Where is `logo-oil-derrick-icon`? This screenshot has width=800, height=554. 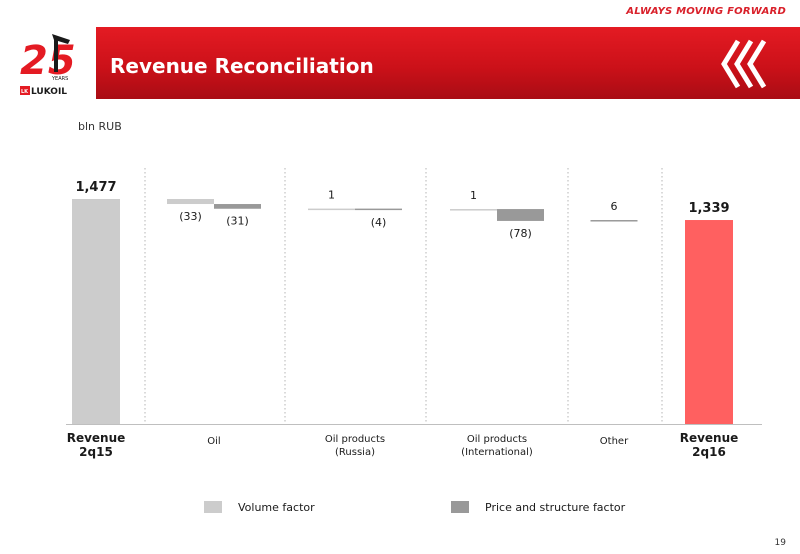
logo-oil-derrick-icon is located at coordinates (61, 53).